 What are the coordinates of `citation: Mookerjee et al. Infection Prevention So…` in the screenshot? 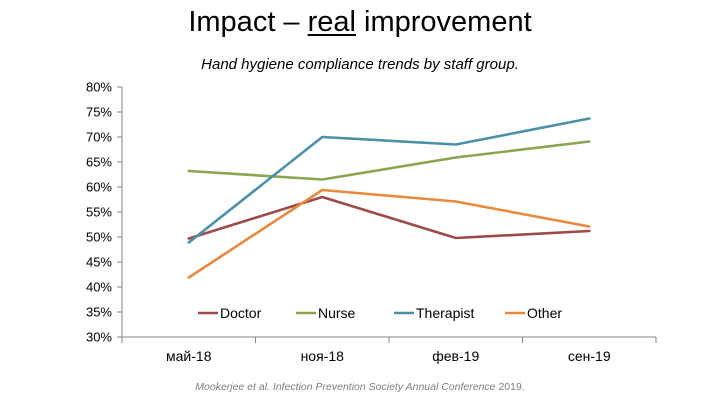 It's located at (360, 387).